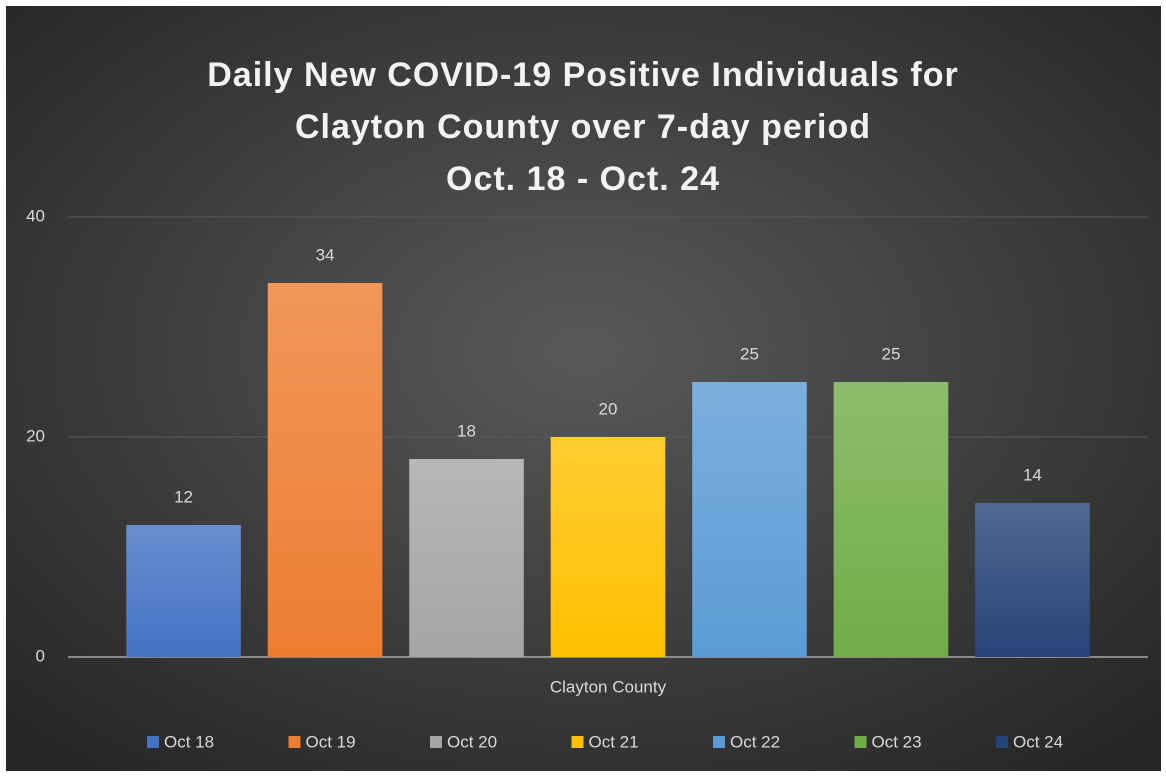  Describe the element at coordinates (35, 435) in the screenshot. I see `y-tick-label: 20` at that location.